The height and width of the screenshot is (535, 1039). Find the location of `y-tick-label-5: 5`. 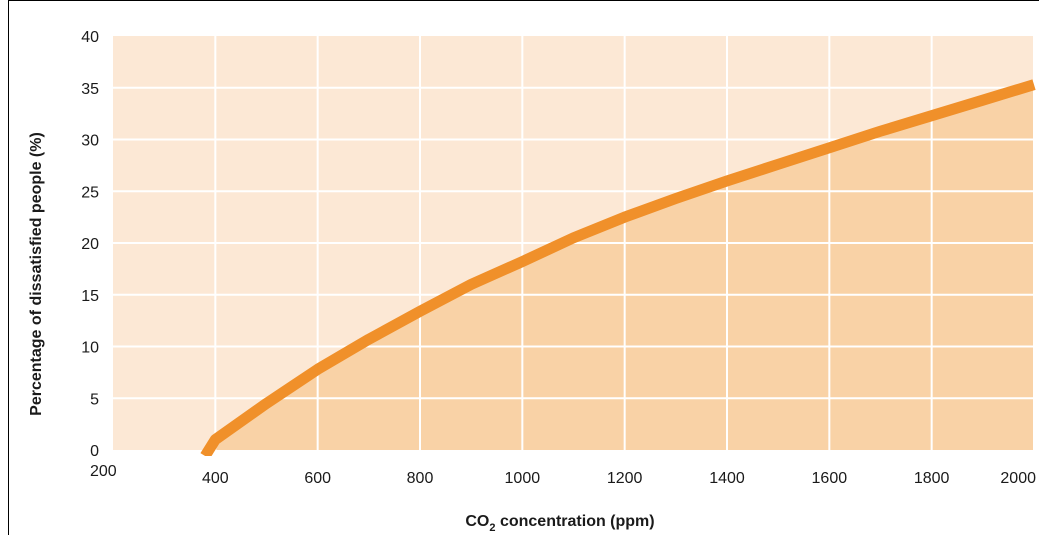

y-tick-label-5: 5 is located at coordinates (94, 399).